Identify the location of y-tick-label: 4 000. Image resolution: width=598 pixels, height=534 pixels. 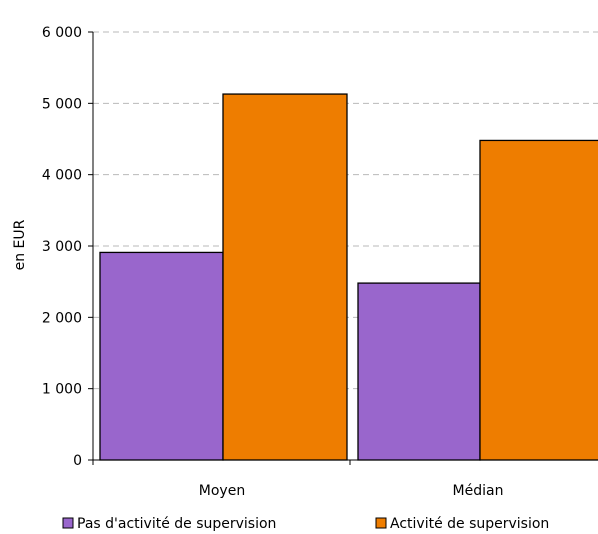
(62, 176).